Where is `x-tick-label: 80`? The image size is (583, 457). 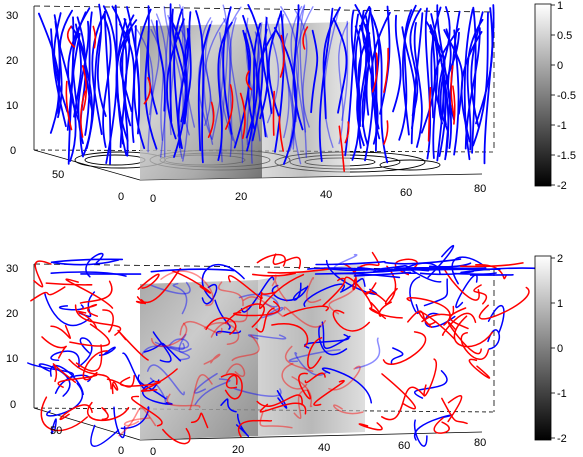 x-tick-label: 80 is located at coordinates (480, 189).